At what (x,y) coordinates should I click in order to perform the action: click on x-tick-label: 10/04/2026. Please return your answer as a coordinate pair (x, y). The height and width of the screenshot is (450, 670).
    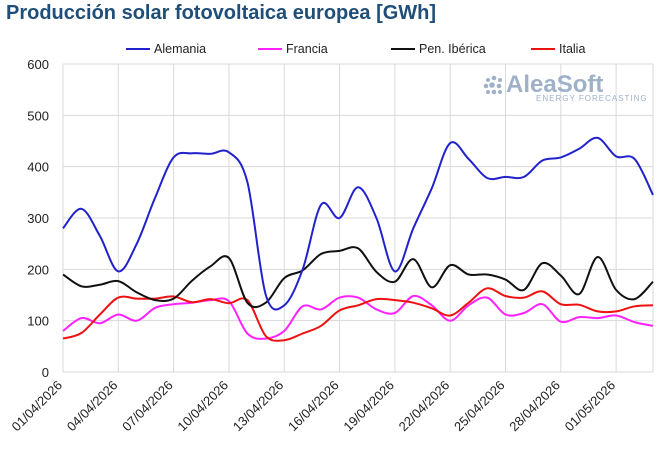
    Looking at the image, I should click on (202, 406).